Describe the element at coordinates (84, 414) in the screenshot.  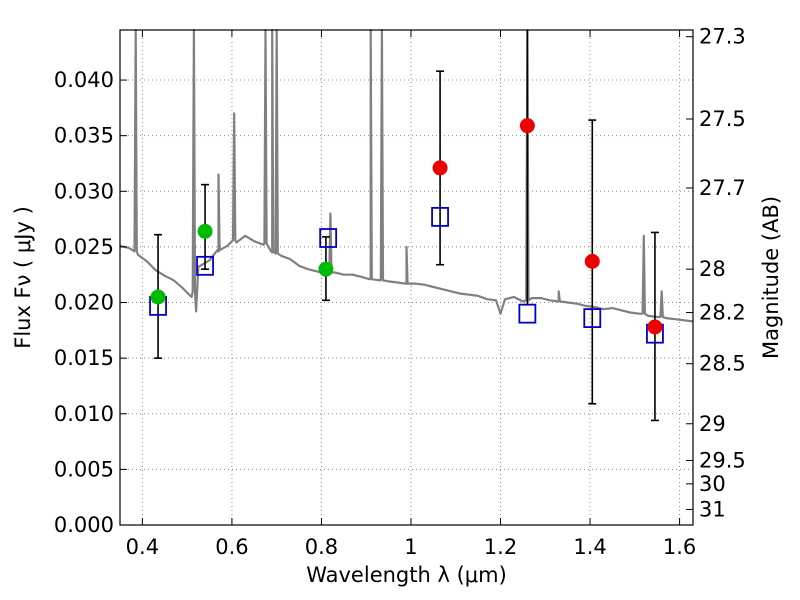
I see `y-tick-label: 0.010` at that location.